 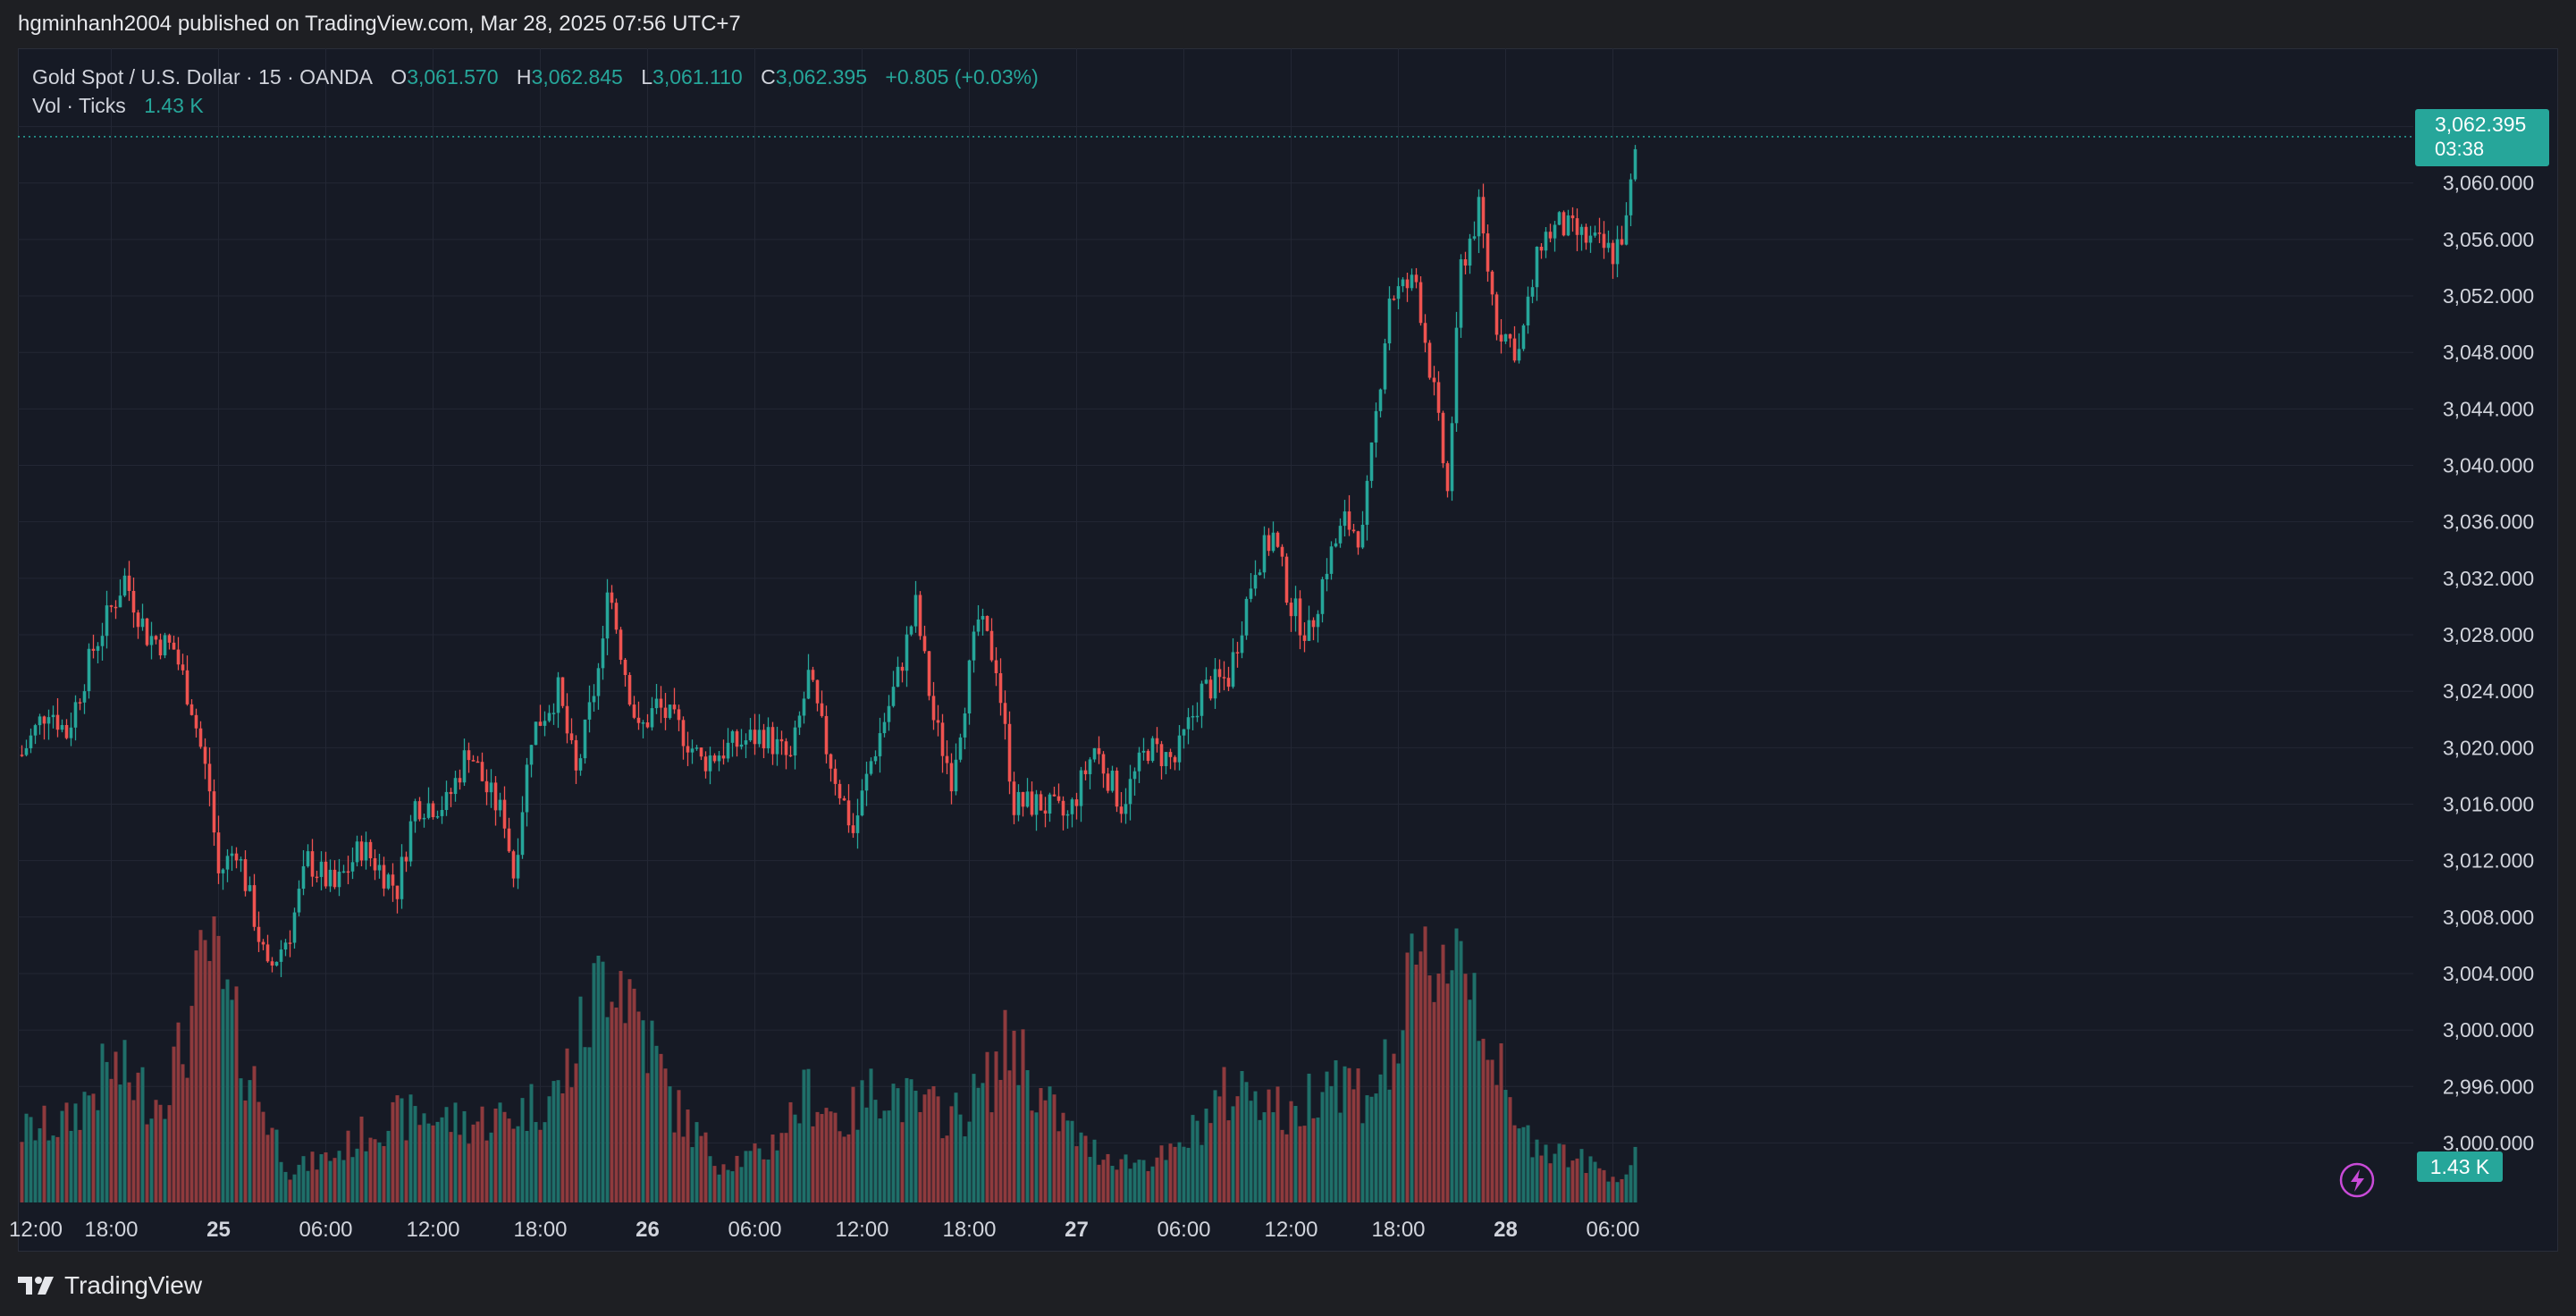 What do you see at coordinates (2482, 137) in the screenshot?
I see `price-badge: 3,062.395 03:38` at bounding box center [2482, 137].